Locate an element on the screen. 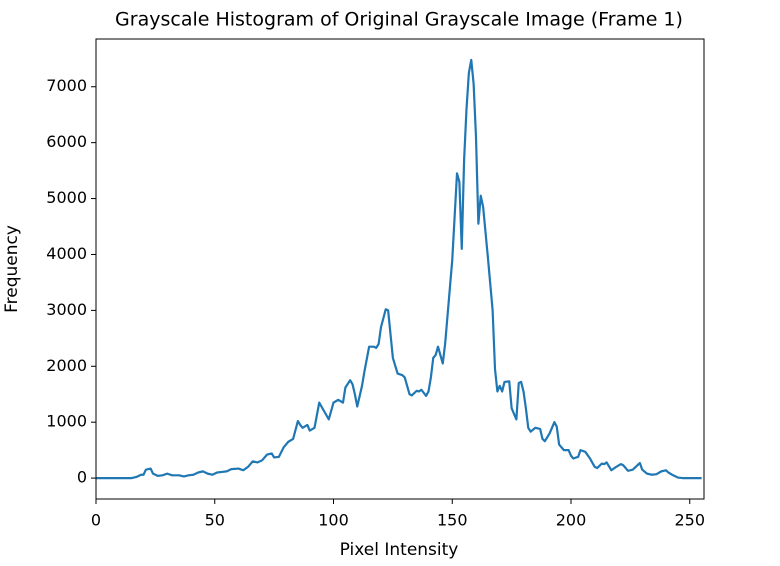  y-tick-label: 5000 is located at coordinates (66, 197).